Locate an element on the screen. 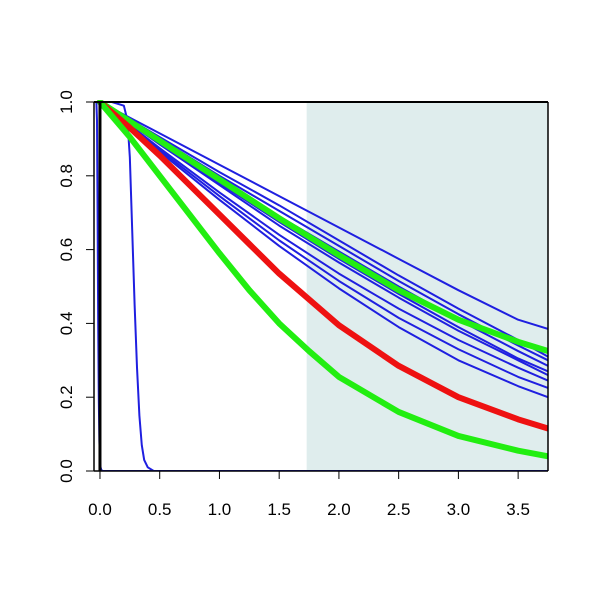 This screenshot has height=600, width=600. y-tick-label: 1.0 is located at coordinates (66, 102).